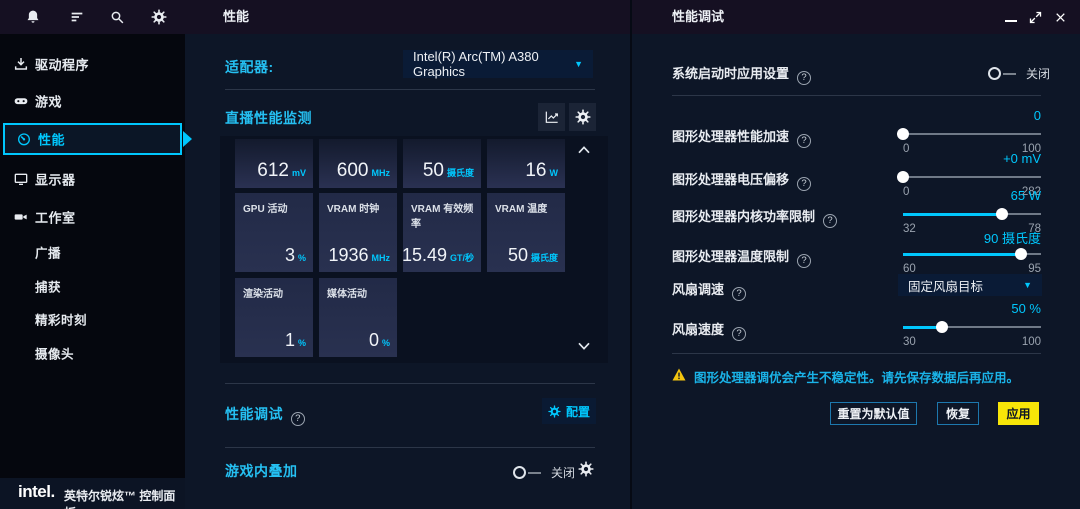 Image resolution: width=1080 pixels, height=509 pixels. I want to click on metric-tile-power: 16 W, so click(526, 163).